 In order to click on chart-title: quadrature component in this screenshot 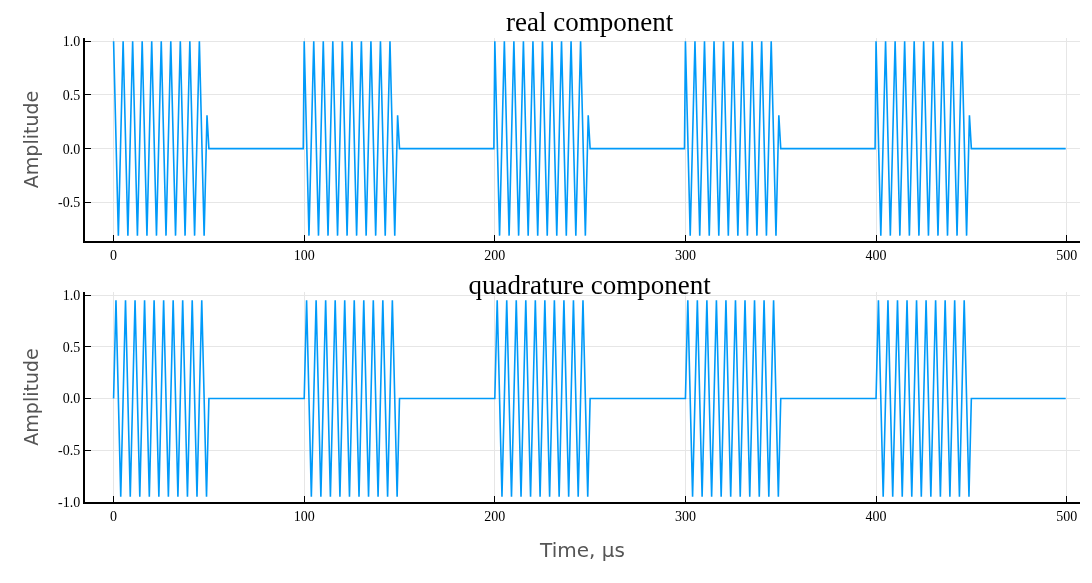, I will do `click(590, 284)`.